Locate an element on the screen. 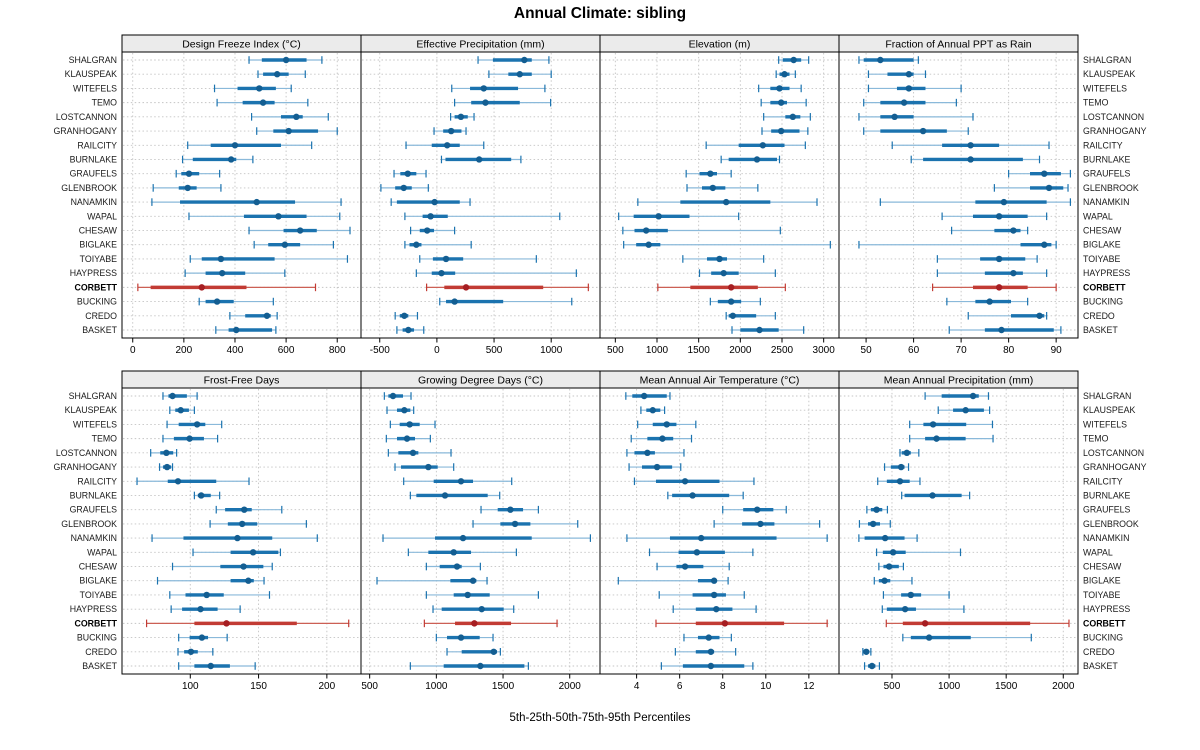 This screenshot has height=750, width=1200. station-label-right-railcity: RAILCITY is located at coordinates (1103, 481).